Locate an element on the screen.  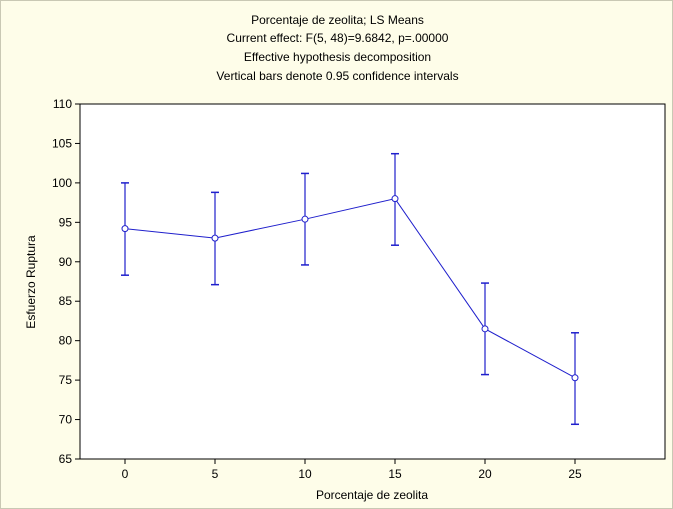
y-tick-label: 110 is located at coordinates (62, 104).